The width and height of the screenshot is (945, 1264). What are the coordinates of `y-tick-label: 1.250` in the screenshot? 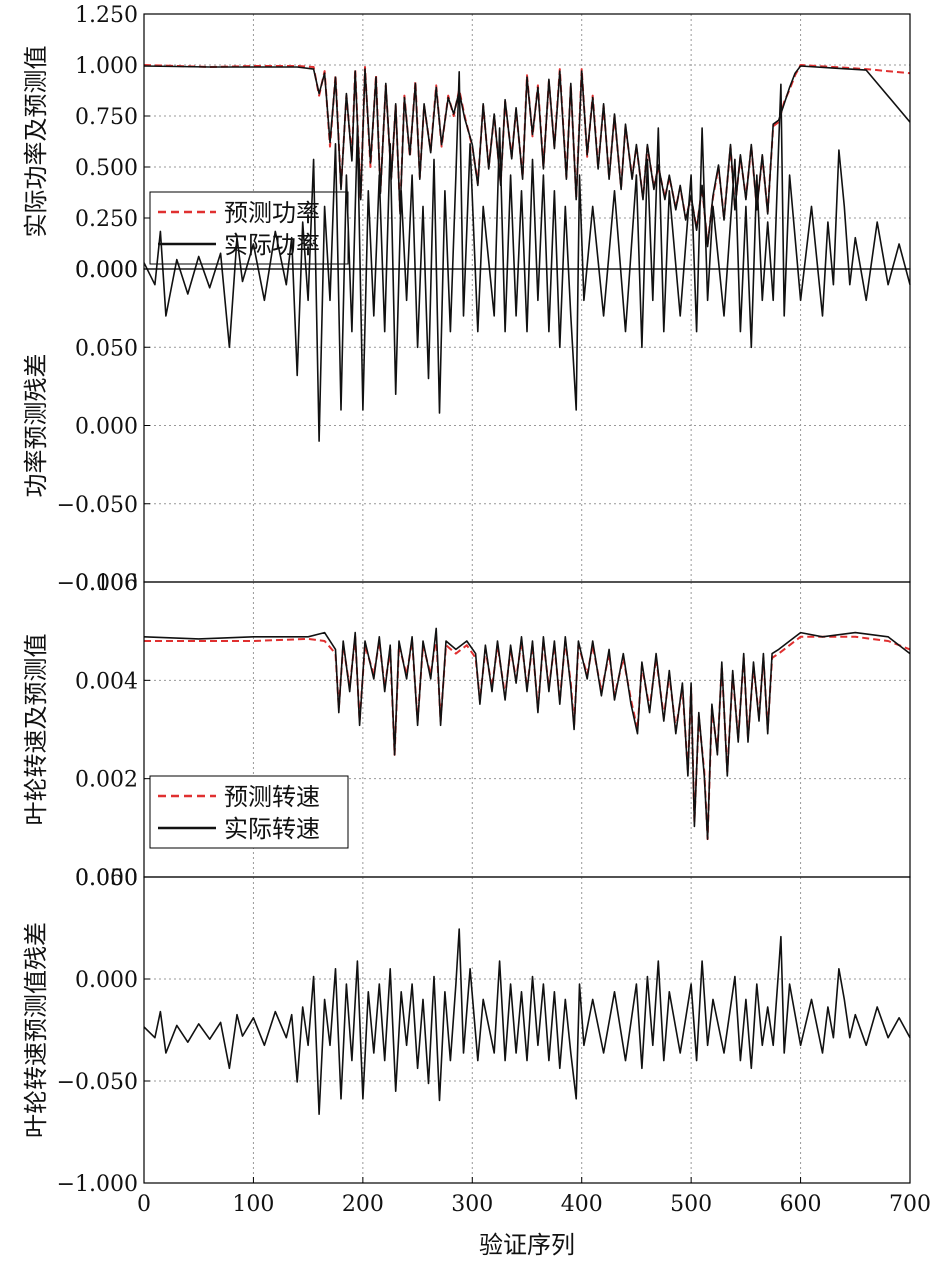 It's located at (106, 15).